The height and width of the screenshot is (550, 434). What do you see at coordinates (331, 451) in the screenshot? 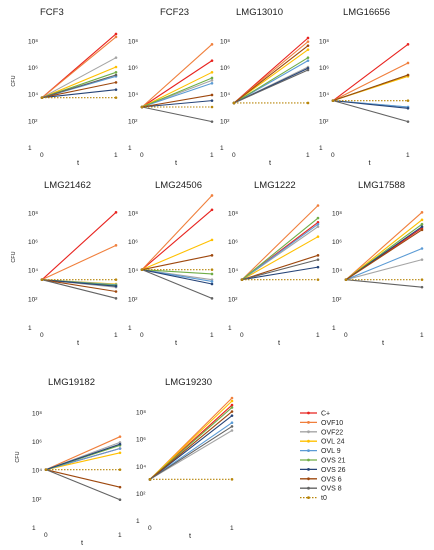
I see `legend-label: OVL 9` at bounding box center [331, 451].